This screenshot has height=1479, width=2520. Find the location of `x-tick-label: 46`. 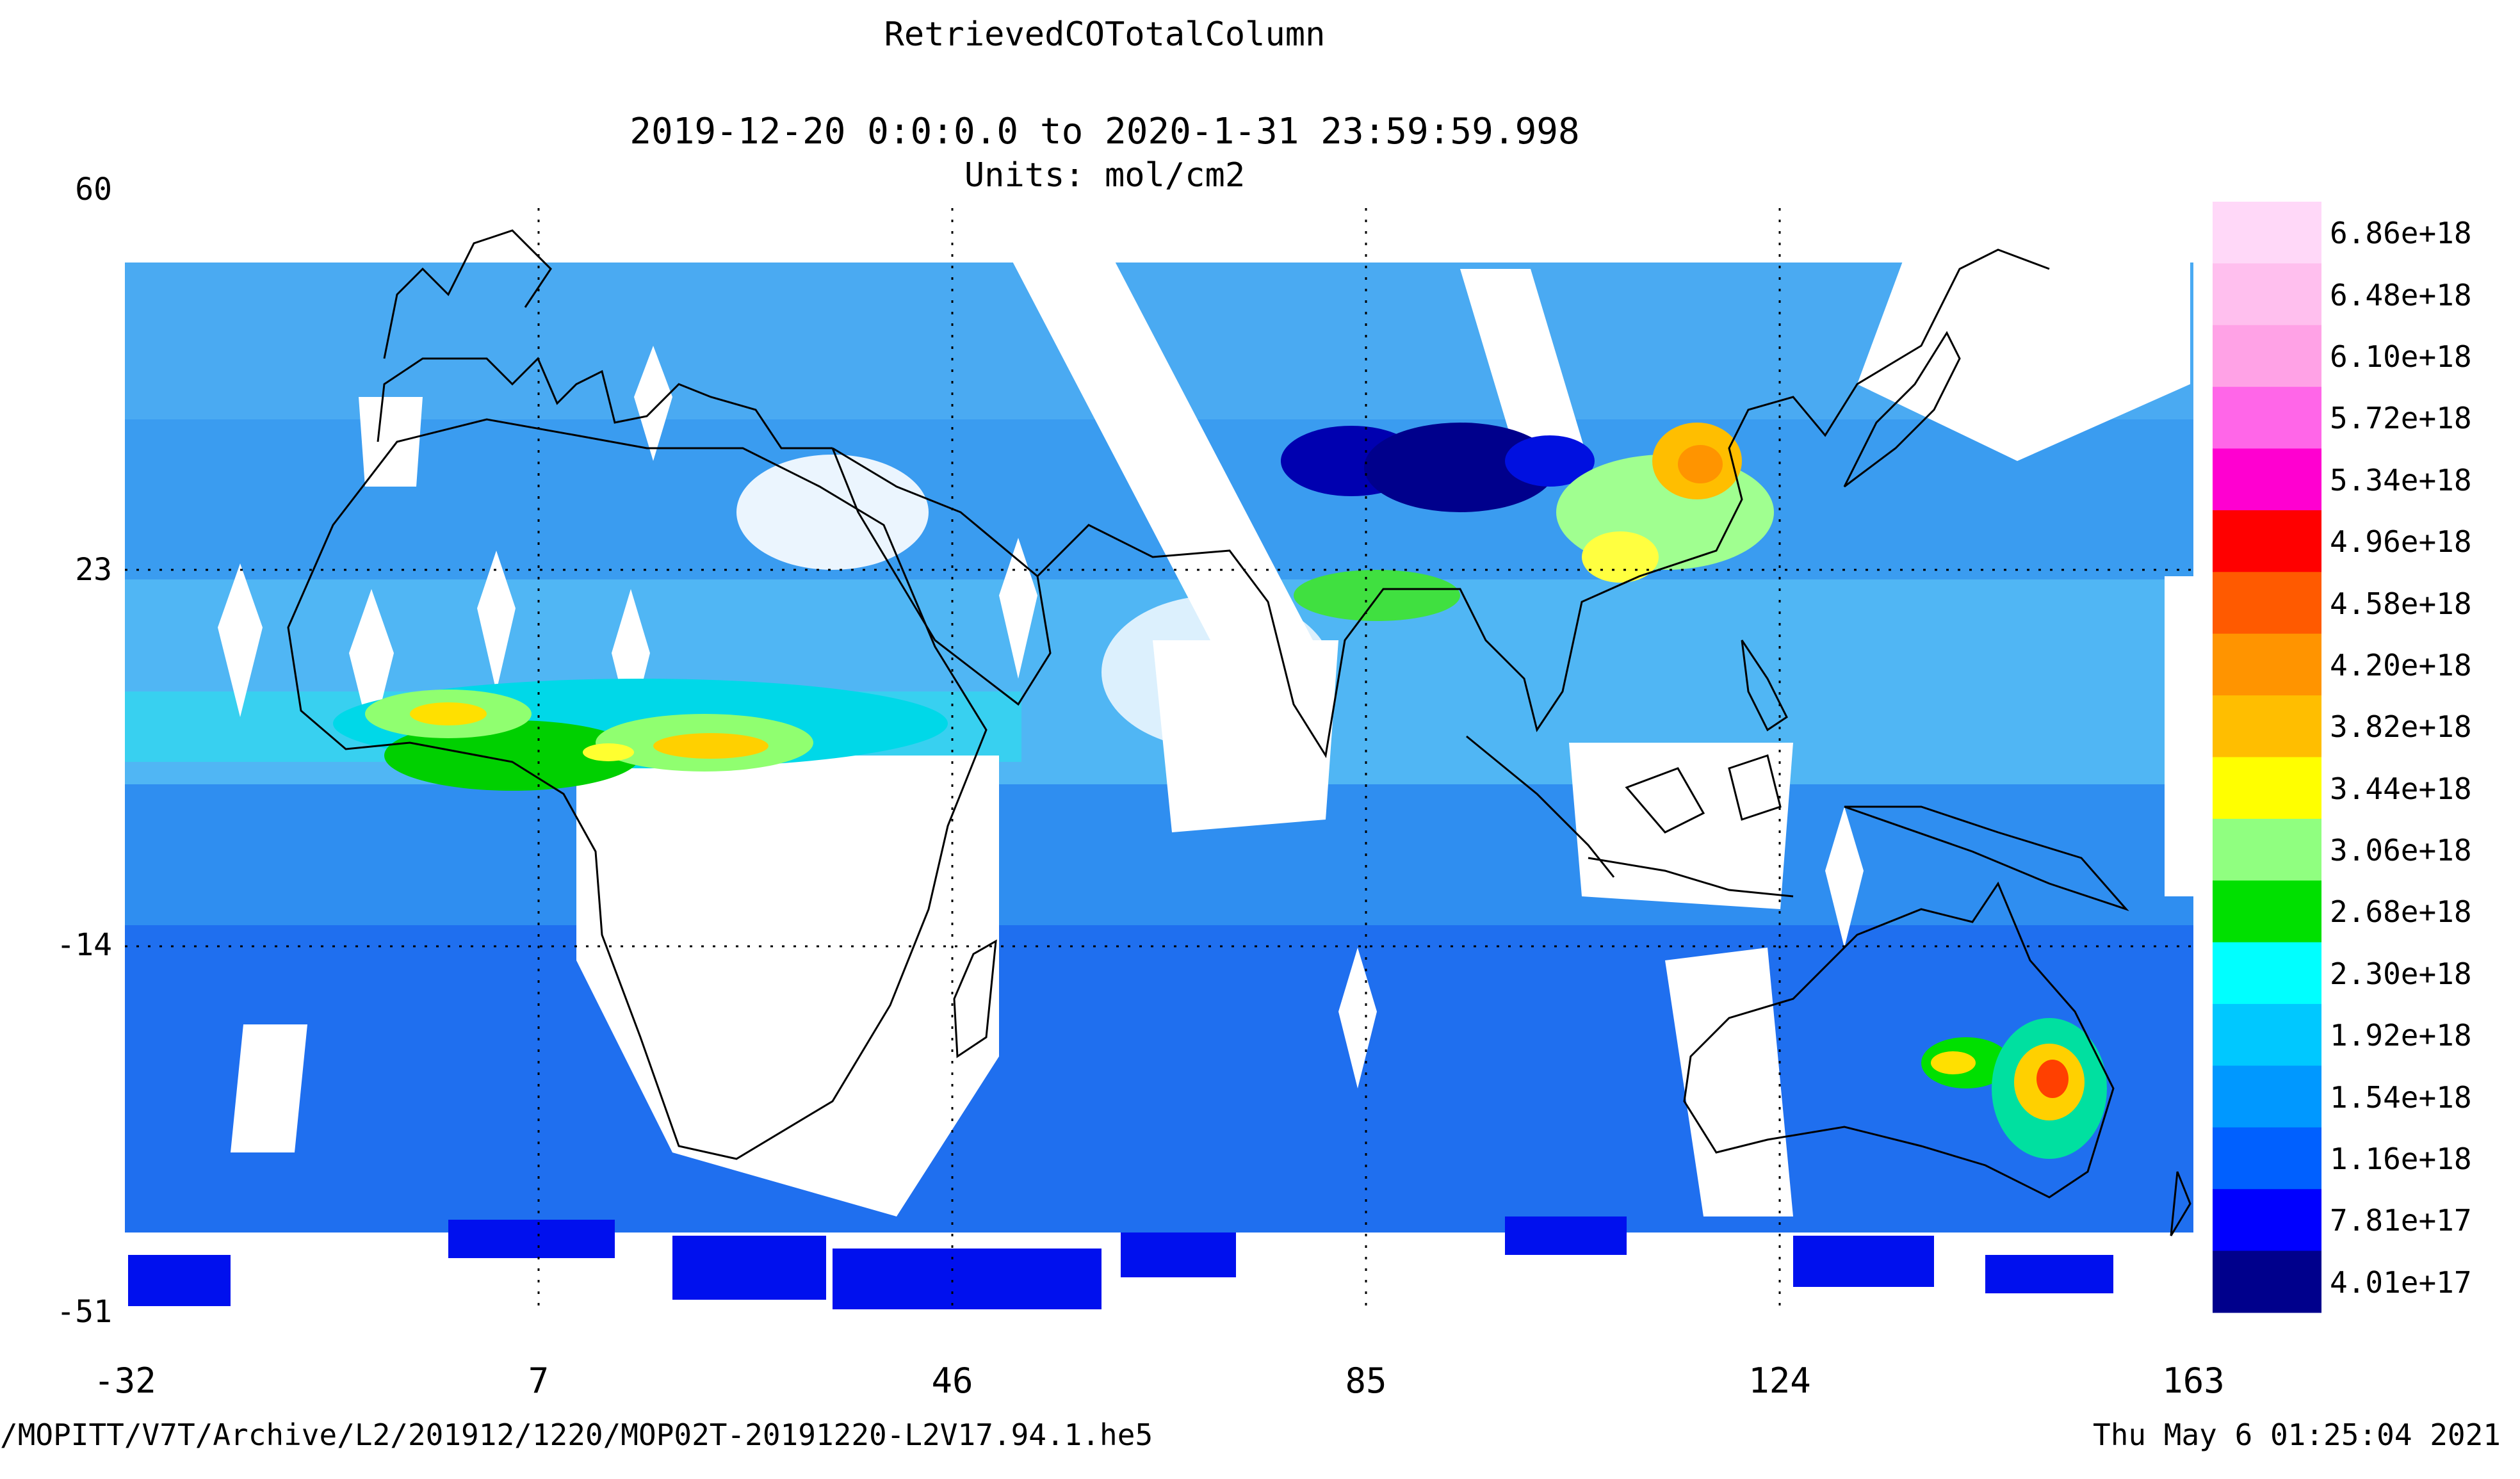

x-tick-label: 46 is located at coordinates (952, 1381).